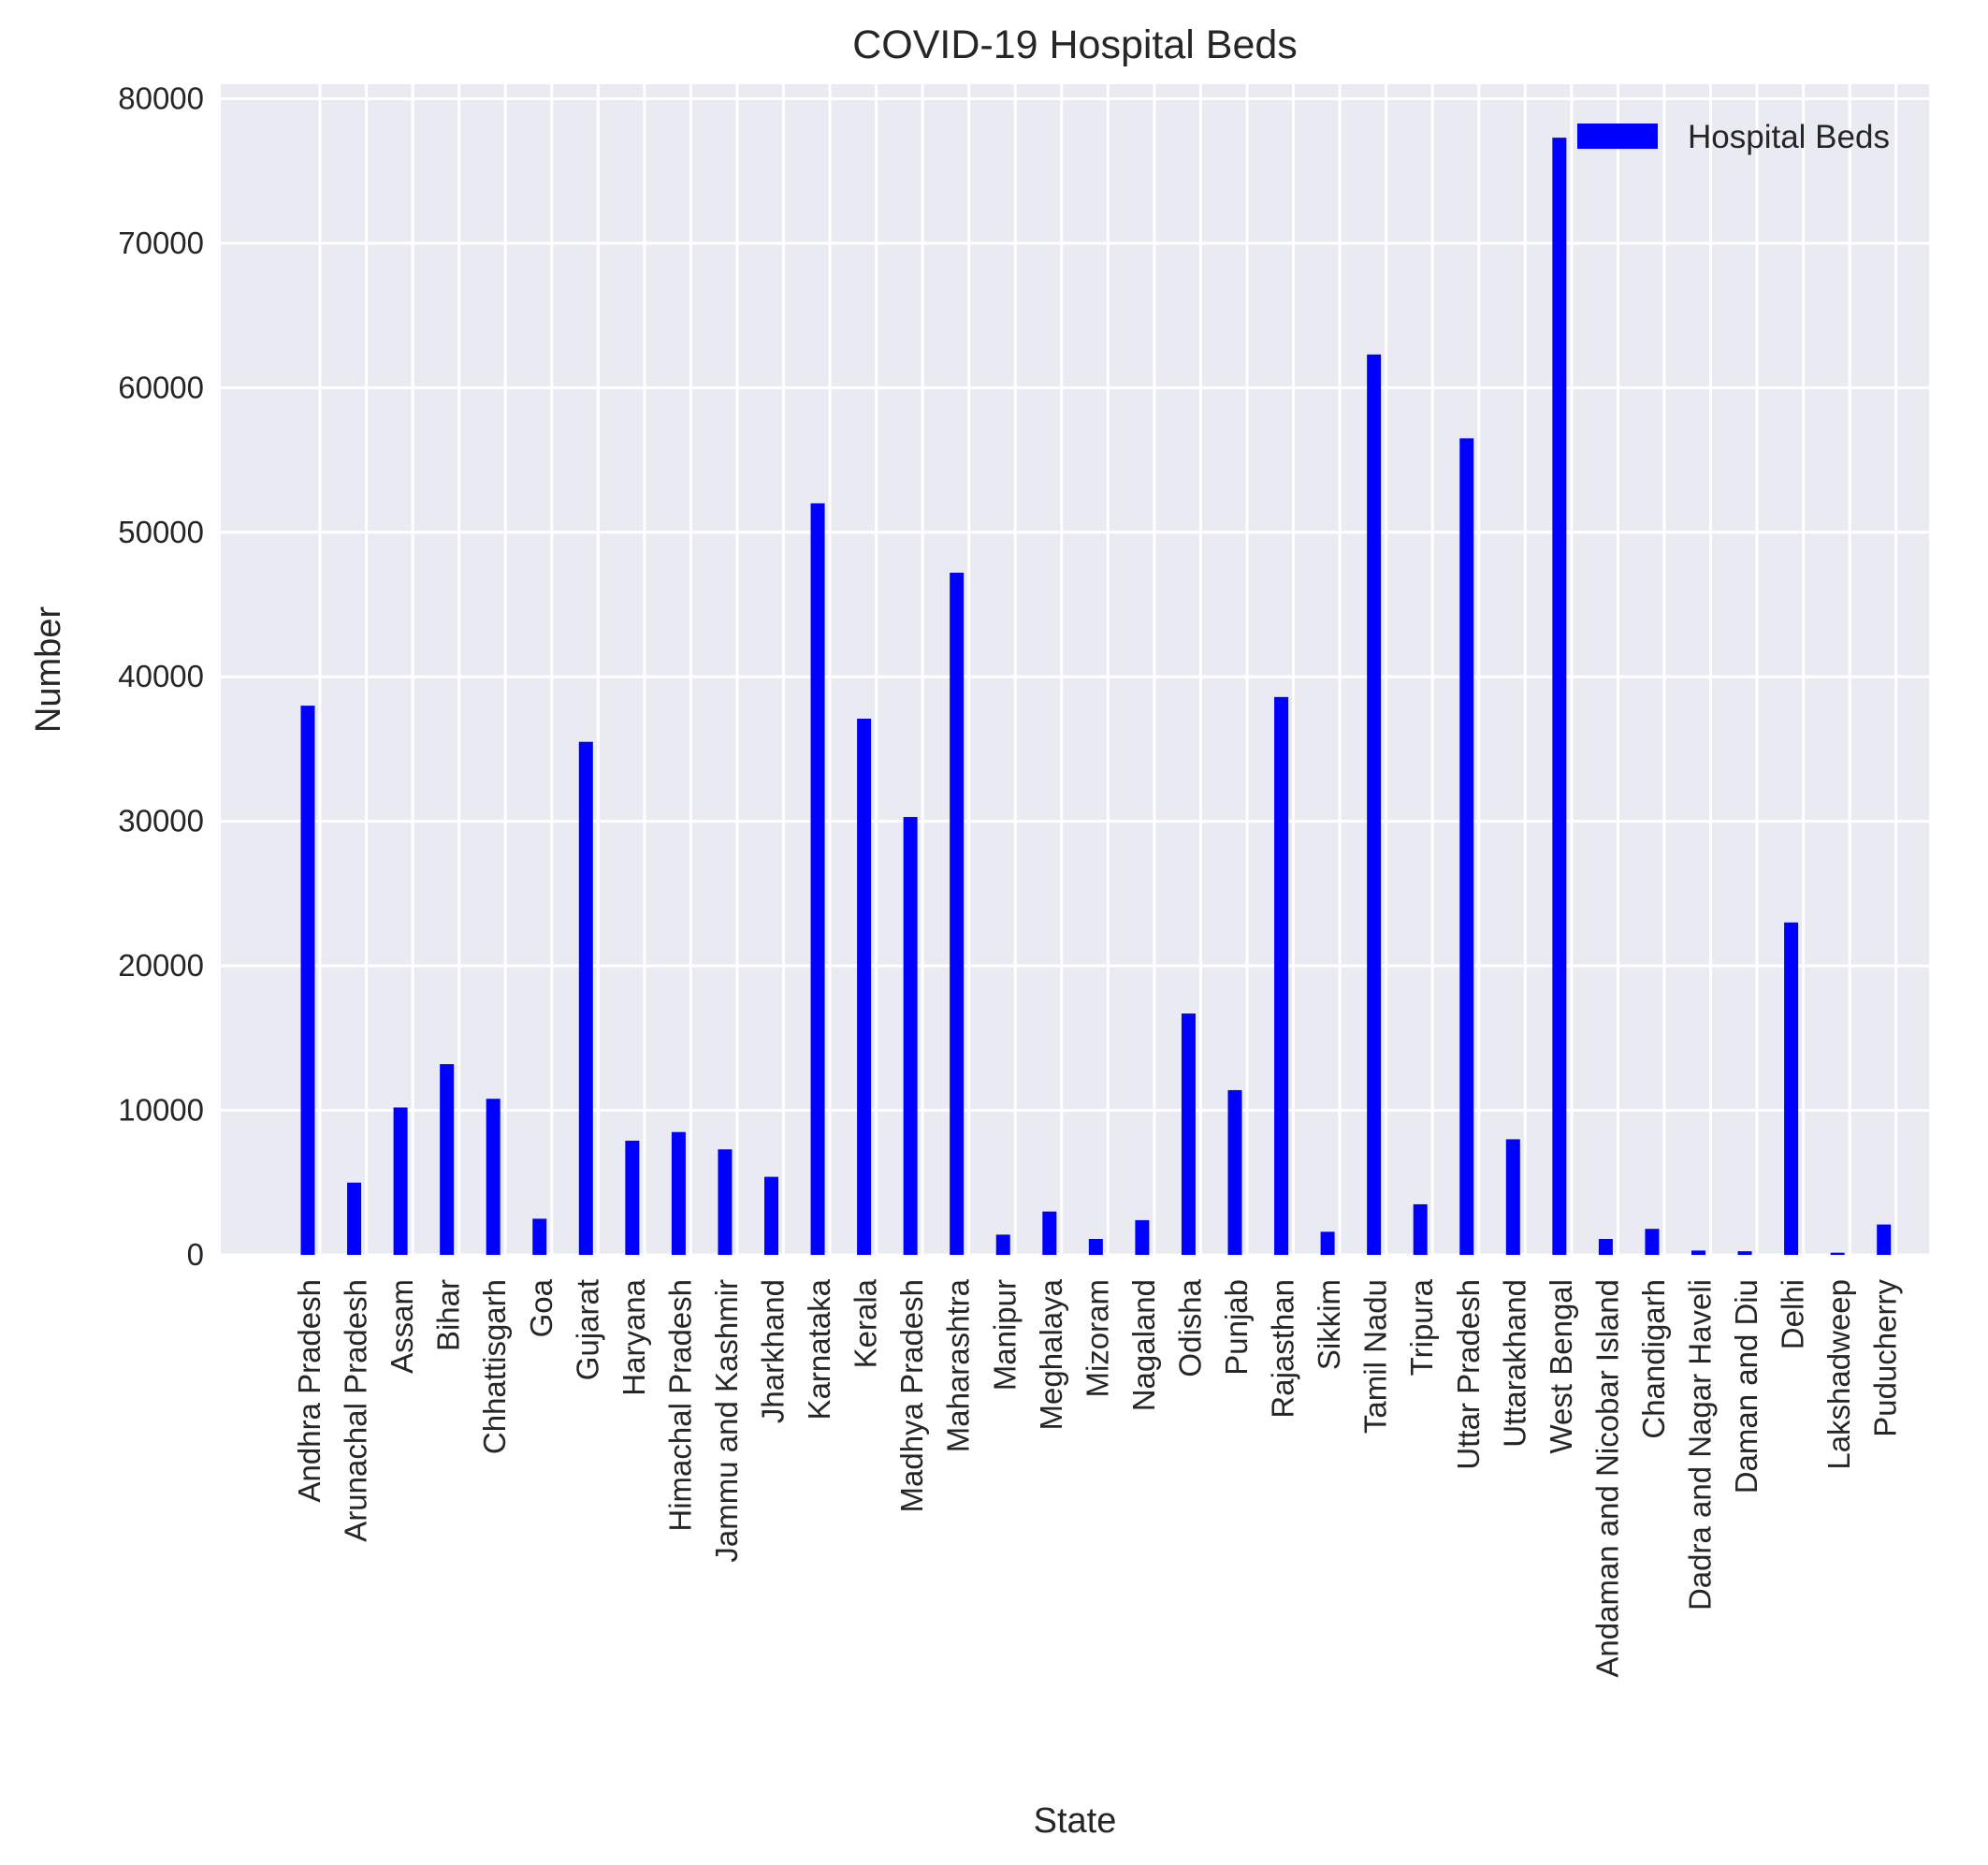 This screenshot has height=1865, width=1988. Describe the element at coordinates (195, 1255) in the screenshot. I see `y-tick-label: 0` at that location.